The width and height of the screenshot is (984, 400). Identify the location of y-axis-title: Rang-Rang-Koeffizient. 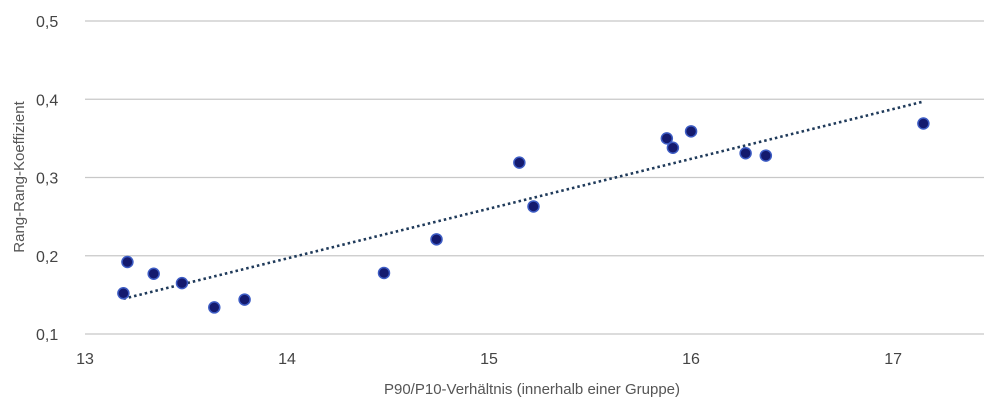
(19, 176).